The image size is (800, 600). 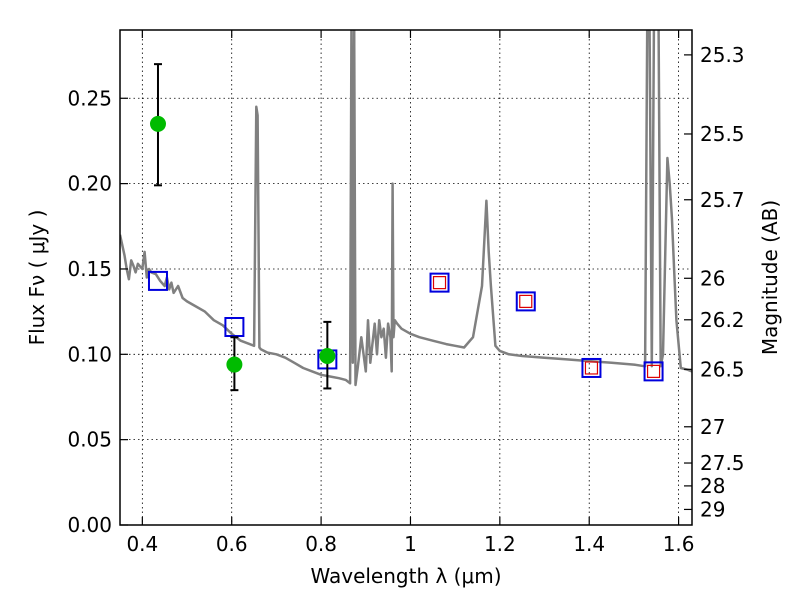 What do you see at coordinates (500, 544) in the screenshot?
I see `x-tick-label: 1.2` at bounding box center [500, 544].